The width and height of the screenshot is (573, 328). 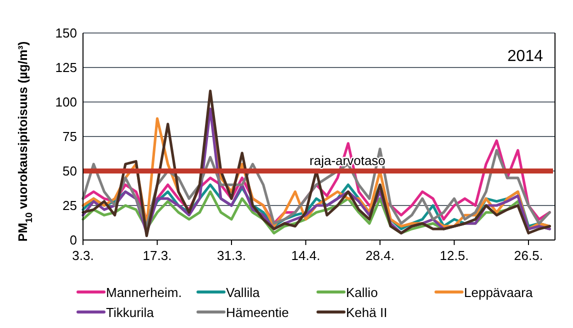 What do you see at coordinates (69, 136) in the screenshot?
I see `y-tick-label: 75` at bounding box center [69, 136].